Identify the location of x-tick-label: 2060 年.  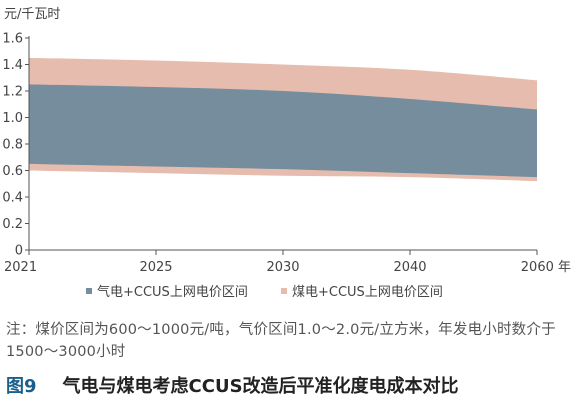
(546, 267).